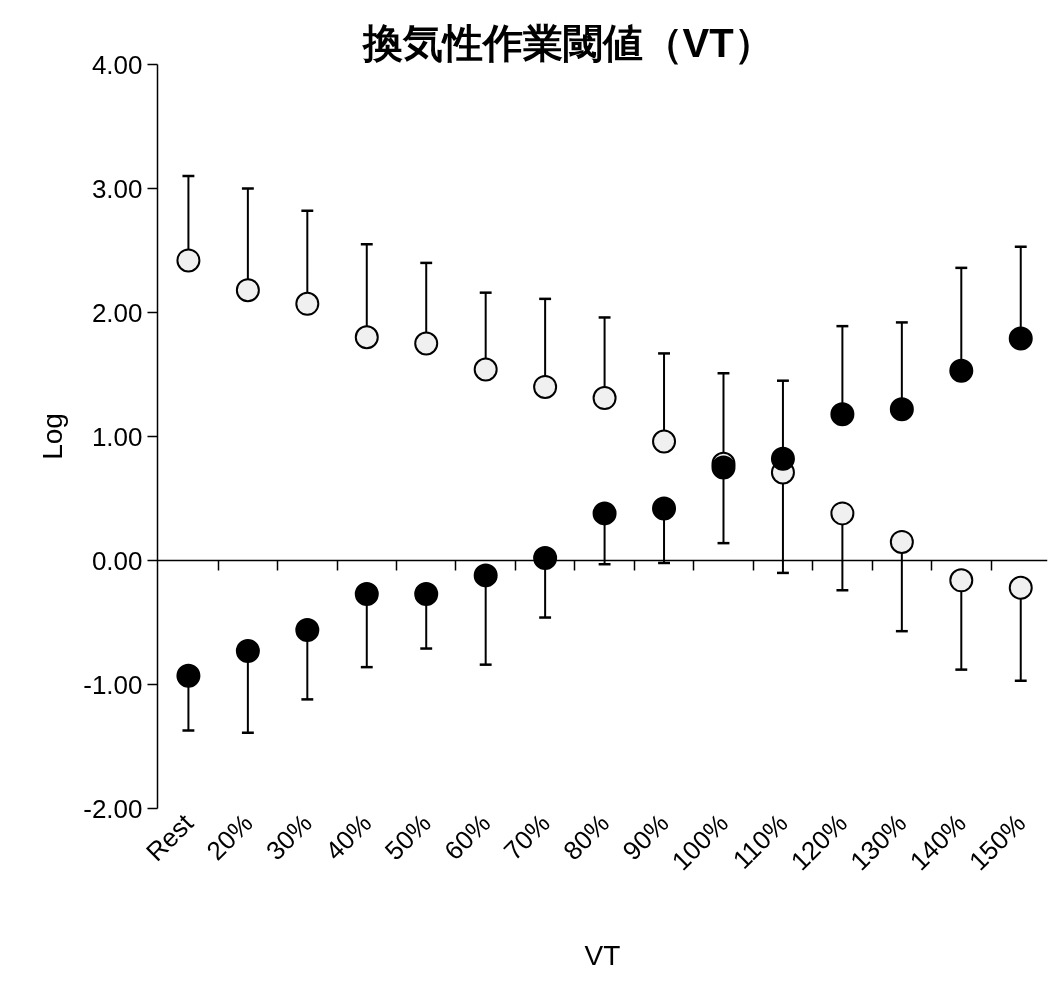  I want to click on x-tick-label: 50%, so click(407, 836).